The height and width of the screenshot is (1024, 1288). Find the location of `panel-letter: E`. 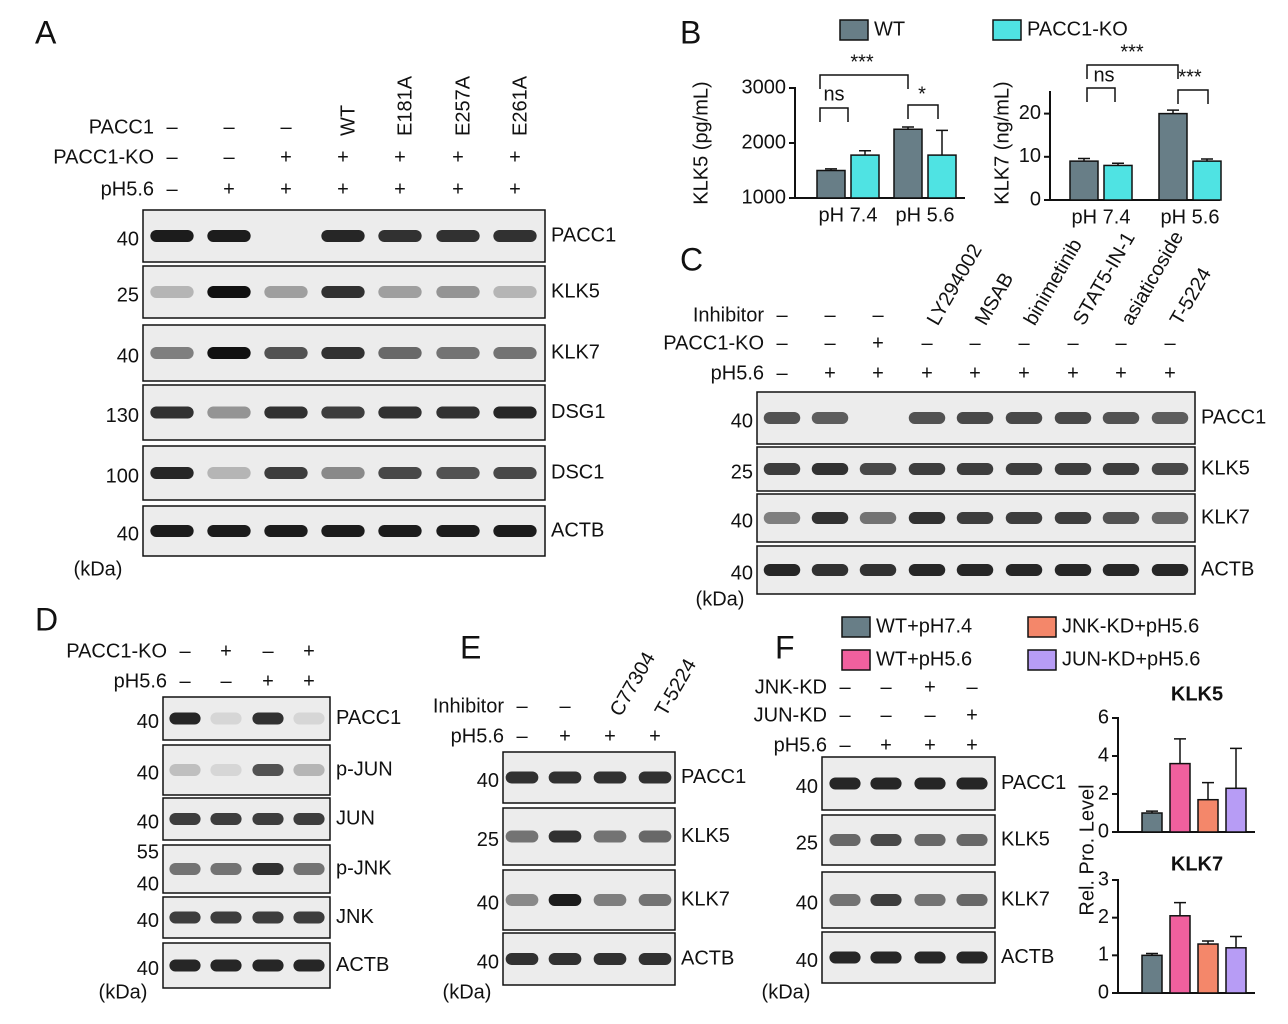

panel-letter: E is located at coordinates (470, 647).